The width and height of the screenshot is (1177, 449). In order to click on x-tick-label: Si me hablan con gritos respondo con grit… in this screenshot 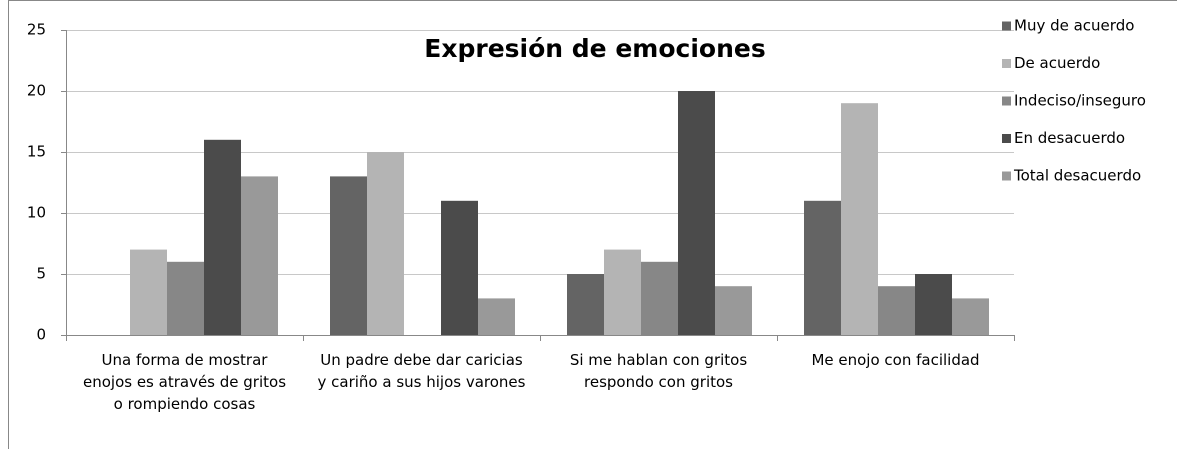, I will do `click(659, 371)`.